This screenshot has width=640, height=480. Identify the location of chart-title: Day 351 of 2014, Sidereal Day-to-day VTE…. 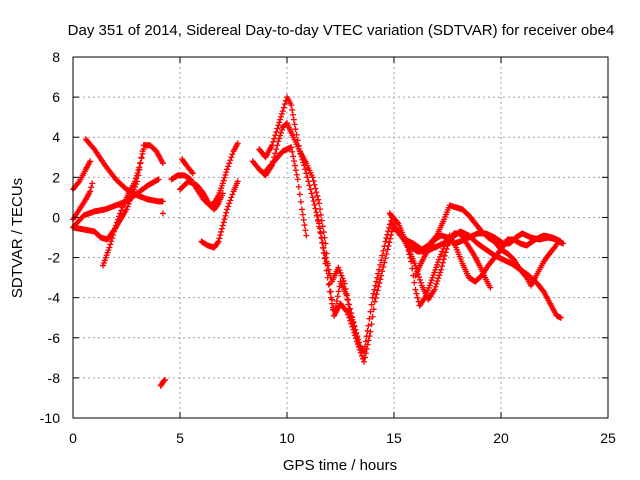
(341, 30).